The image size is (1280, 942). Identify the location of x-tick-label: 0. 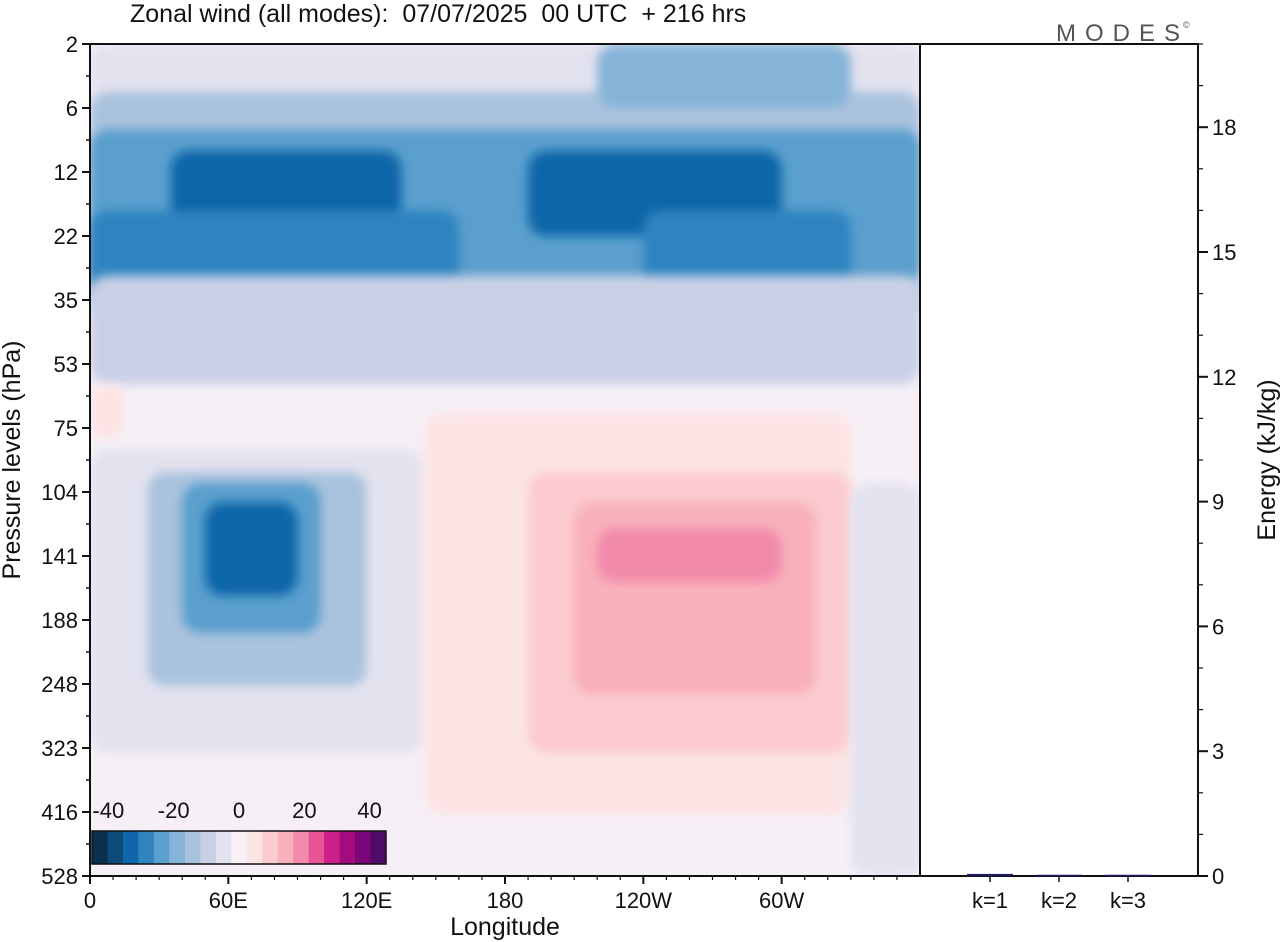
(90, 900).